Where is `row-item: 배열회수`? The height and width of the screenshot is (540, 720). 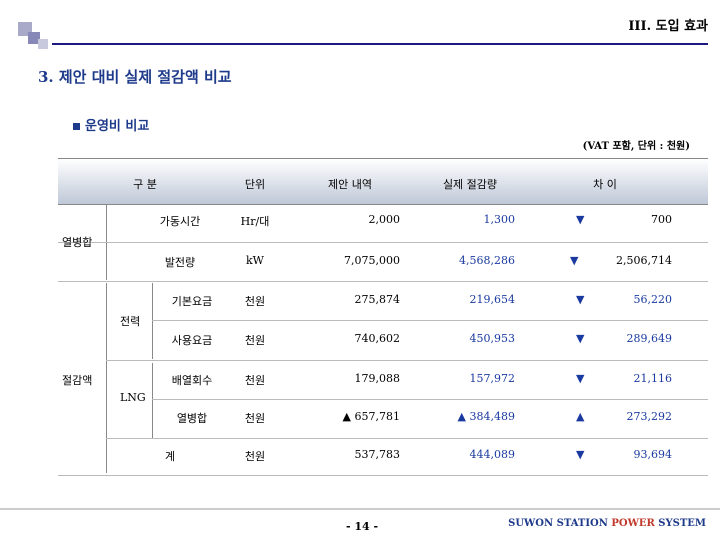
row-item: 배열회수 is located at coordinates (192, 380).